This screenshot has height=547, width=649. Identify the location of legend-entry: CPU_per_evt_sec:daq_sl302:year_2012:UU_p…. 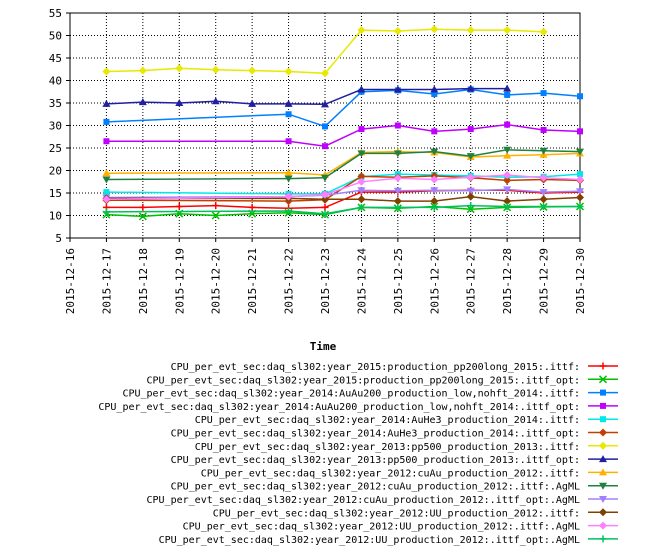
(415, 513).